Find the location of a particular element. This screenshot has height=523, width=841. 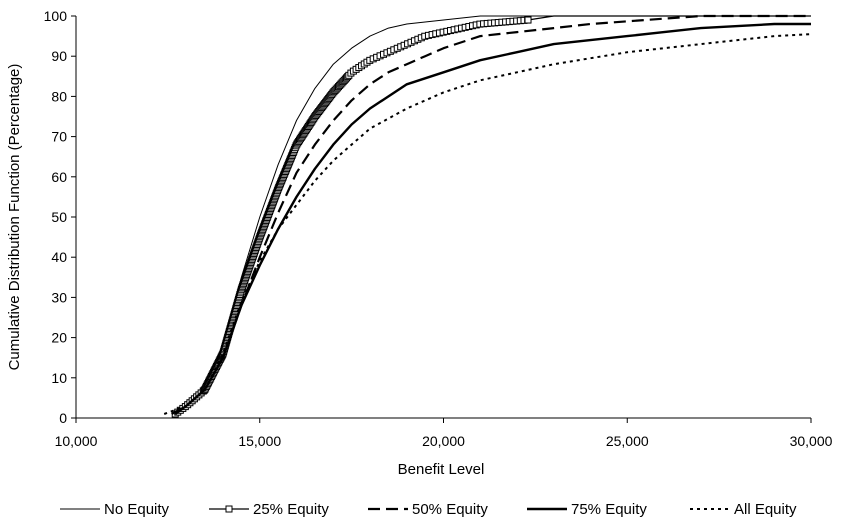

y-tick-label: 70 is located at coordinates (59, 137).